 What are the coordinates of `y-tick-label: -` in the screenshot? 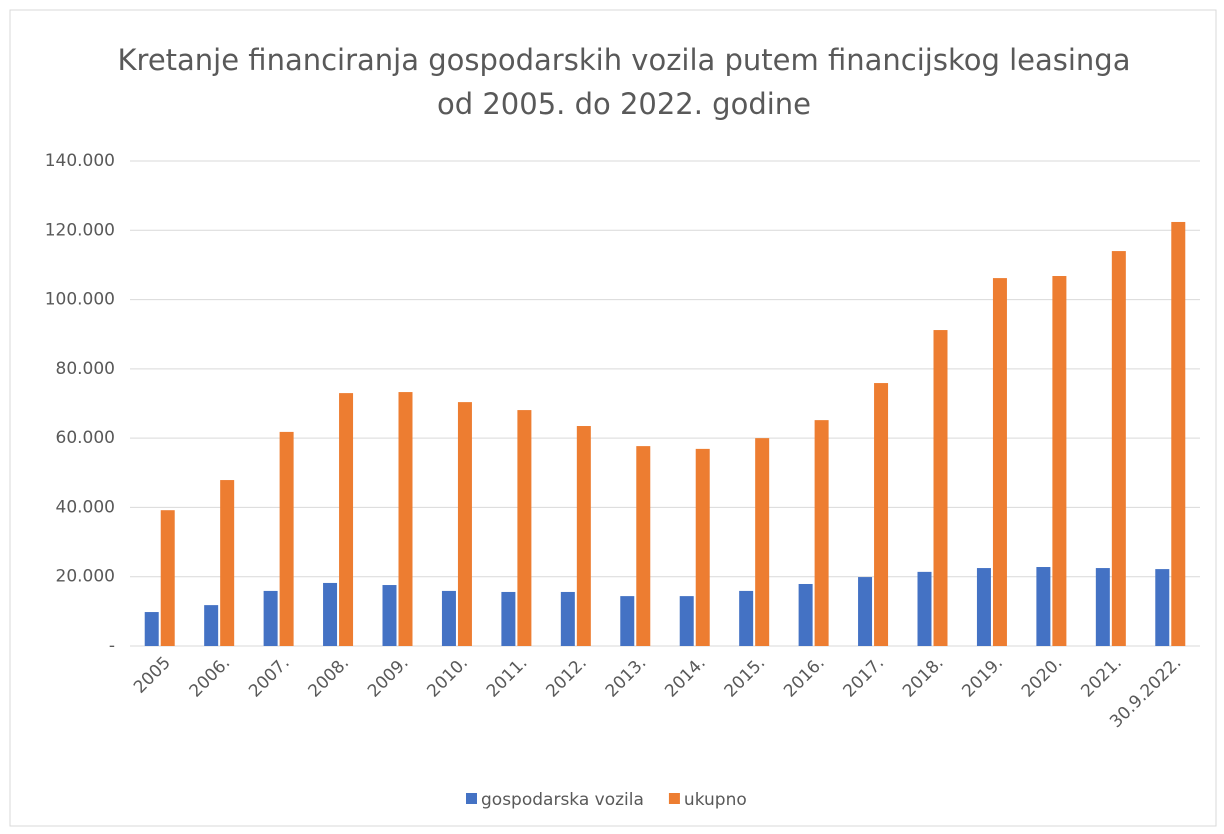 It's located at (112, 646).